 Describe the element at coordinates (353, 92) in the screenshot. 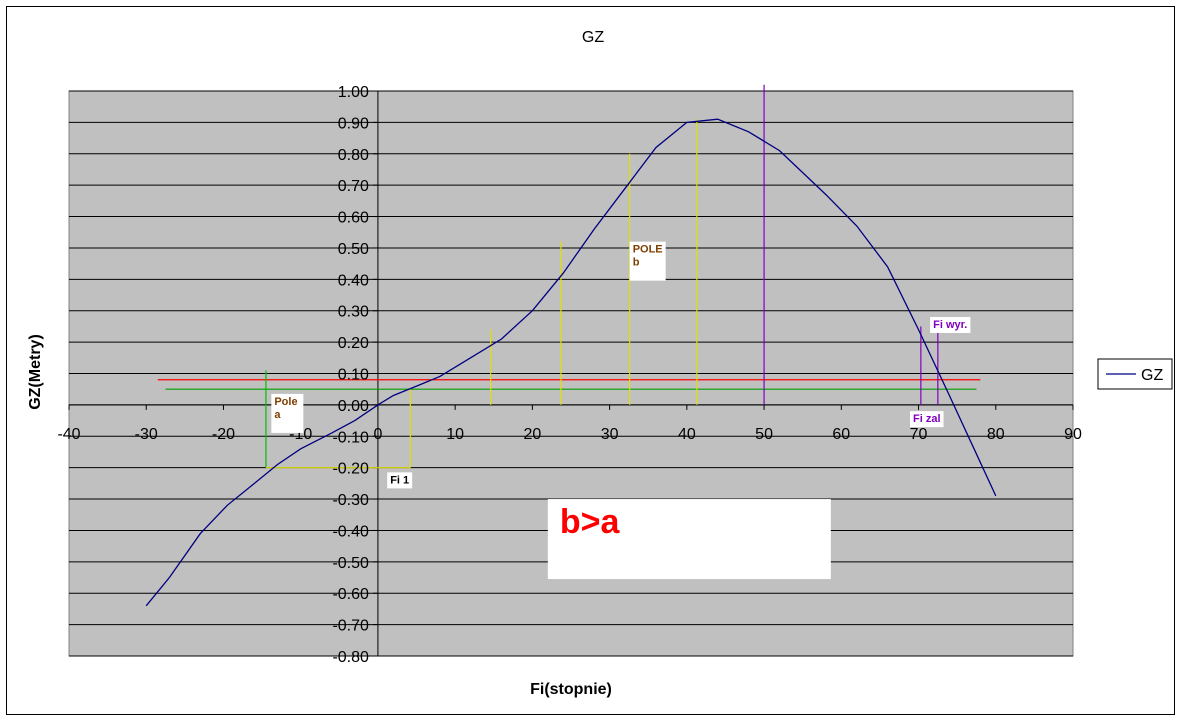

I see `y-tick-label: 1.00` at that location.